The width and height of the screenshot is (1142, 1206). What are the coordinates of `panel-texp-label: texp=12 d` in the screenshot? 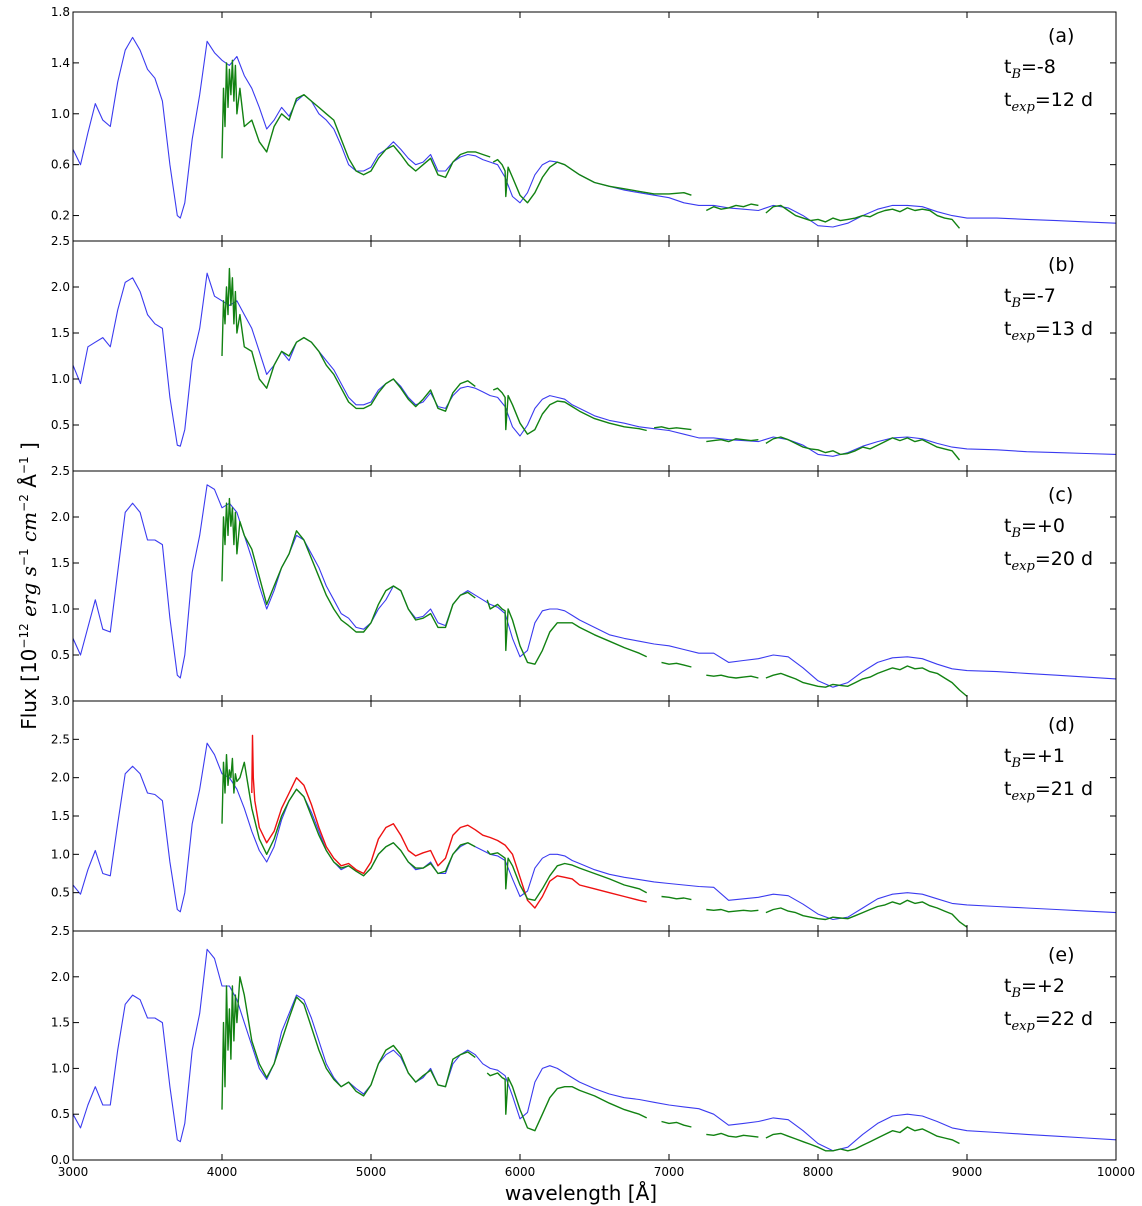 It's located at (1048, 102).